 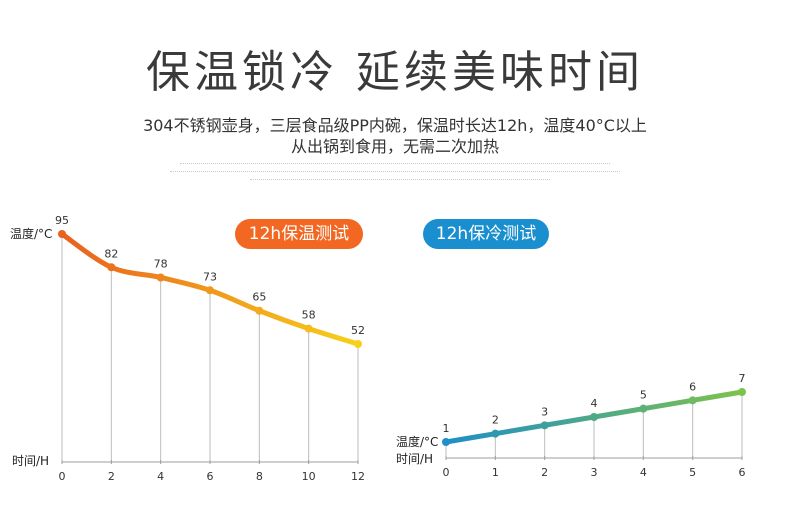 What do you see at coordinates (692, 472) in the screenshot?
I see `x-tick-label: 5` at bounding box center [692, 472].